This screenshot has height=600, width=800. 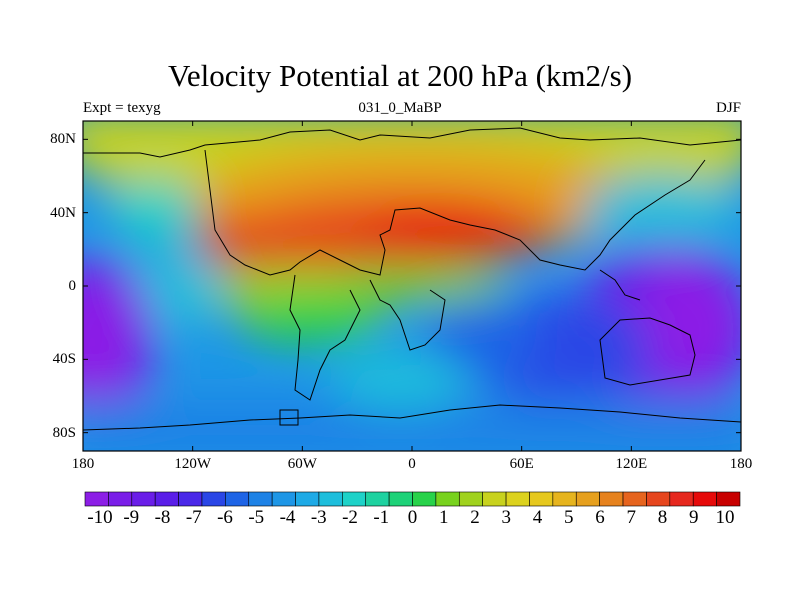 What do you see at coordinates (192, 464) in the screenshot?
I see `lon-label: 120W` at bounding box center [192, 464].